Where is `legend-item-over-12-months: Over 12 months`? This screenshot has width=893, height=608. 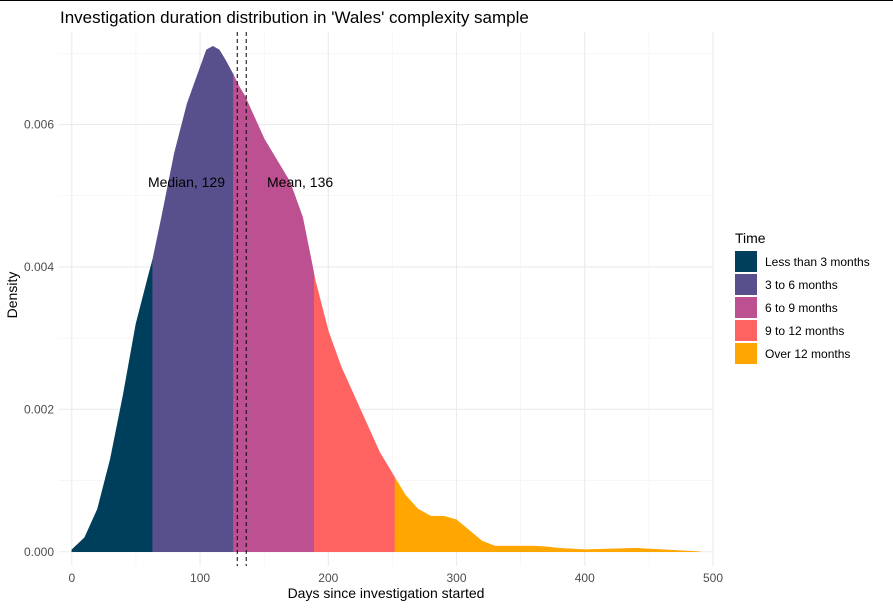 legend-item-over-12-months: Over 12 months is located at coordinates (792, 353).